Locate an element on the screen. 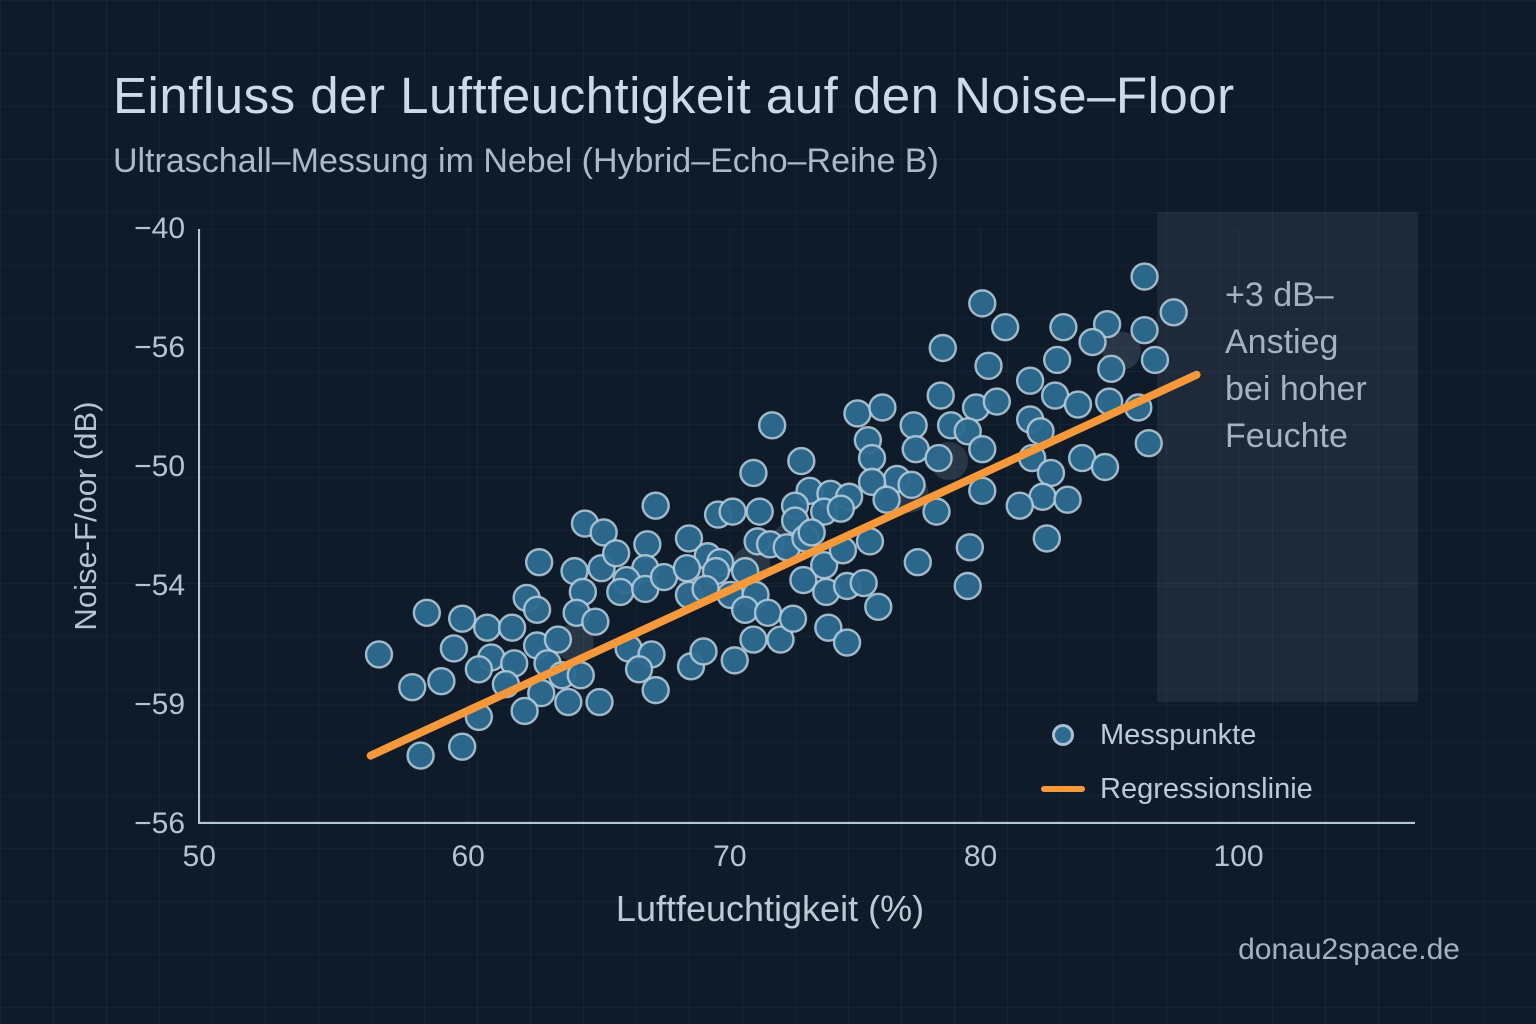  x-tick-label: 50 is located at coordinates (199, 856).